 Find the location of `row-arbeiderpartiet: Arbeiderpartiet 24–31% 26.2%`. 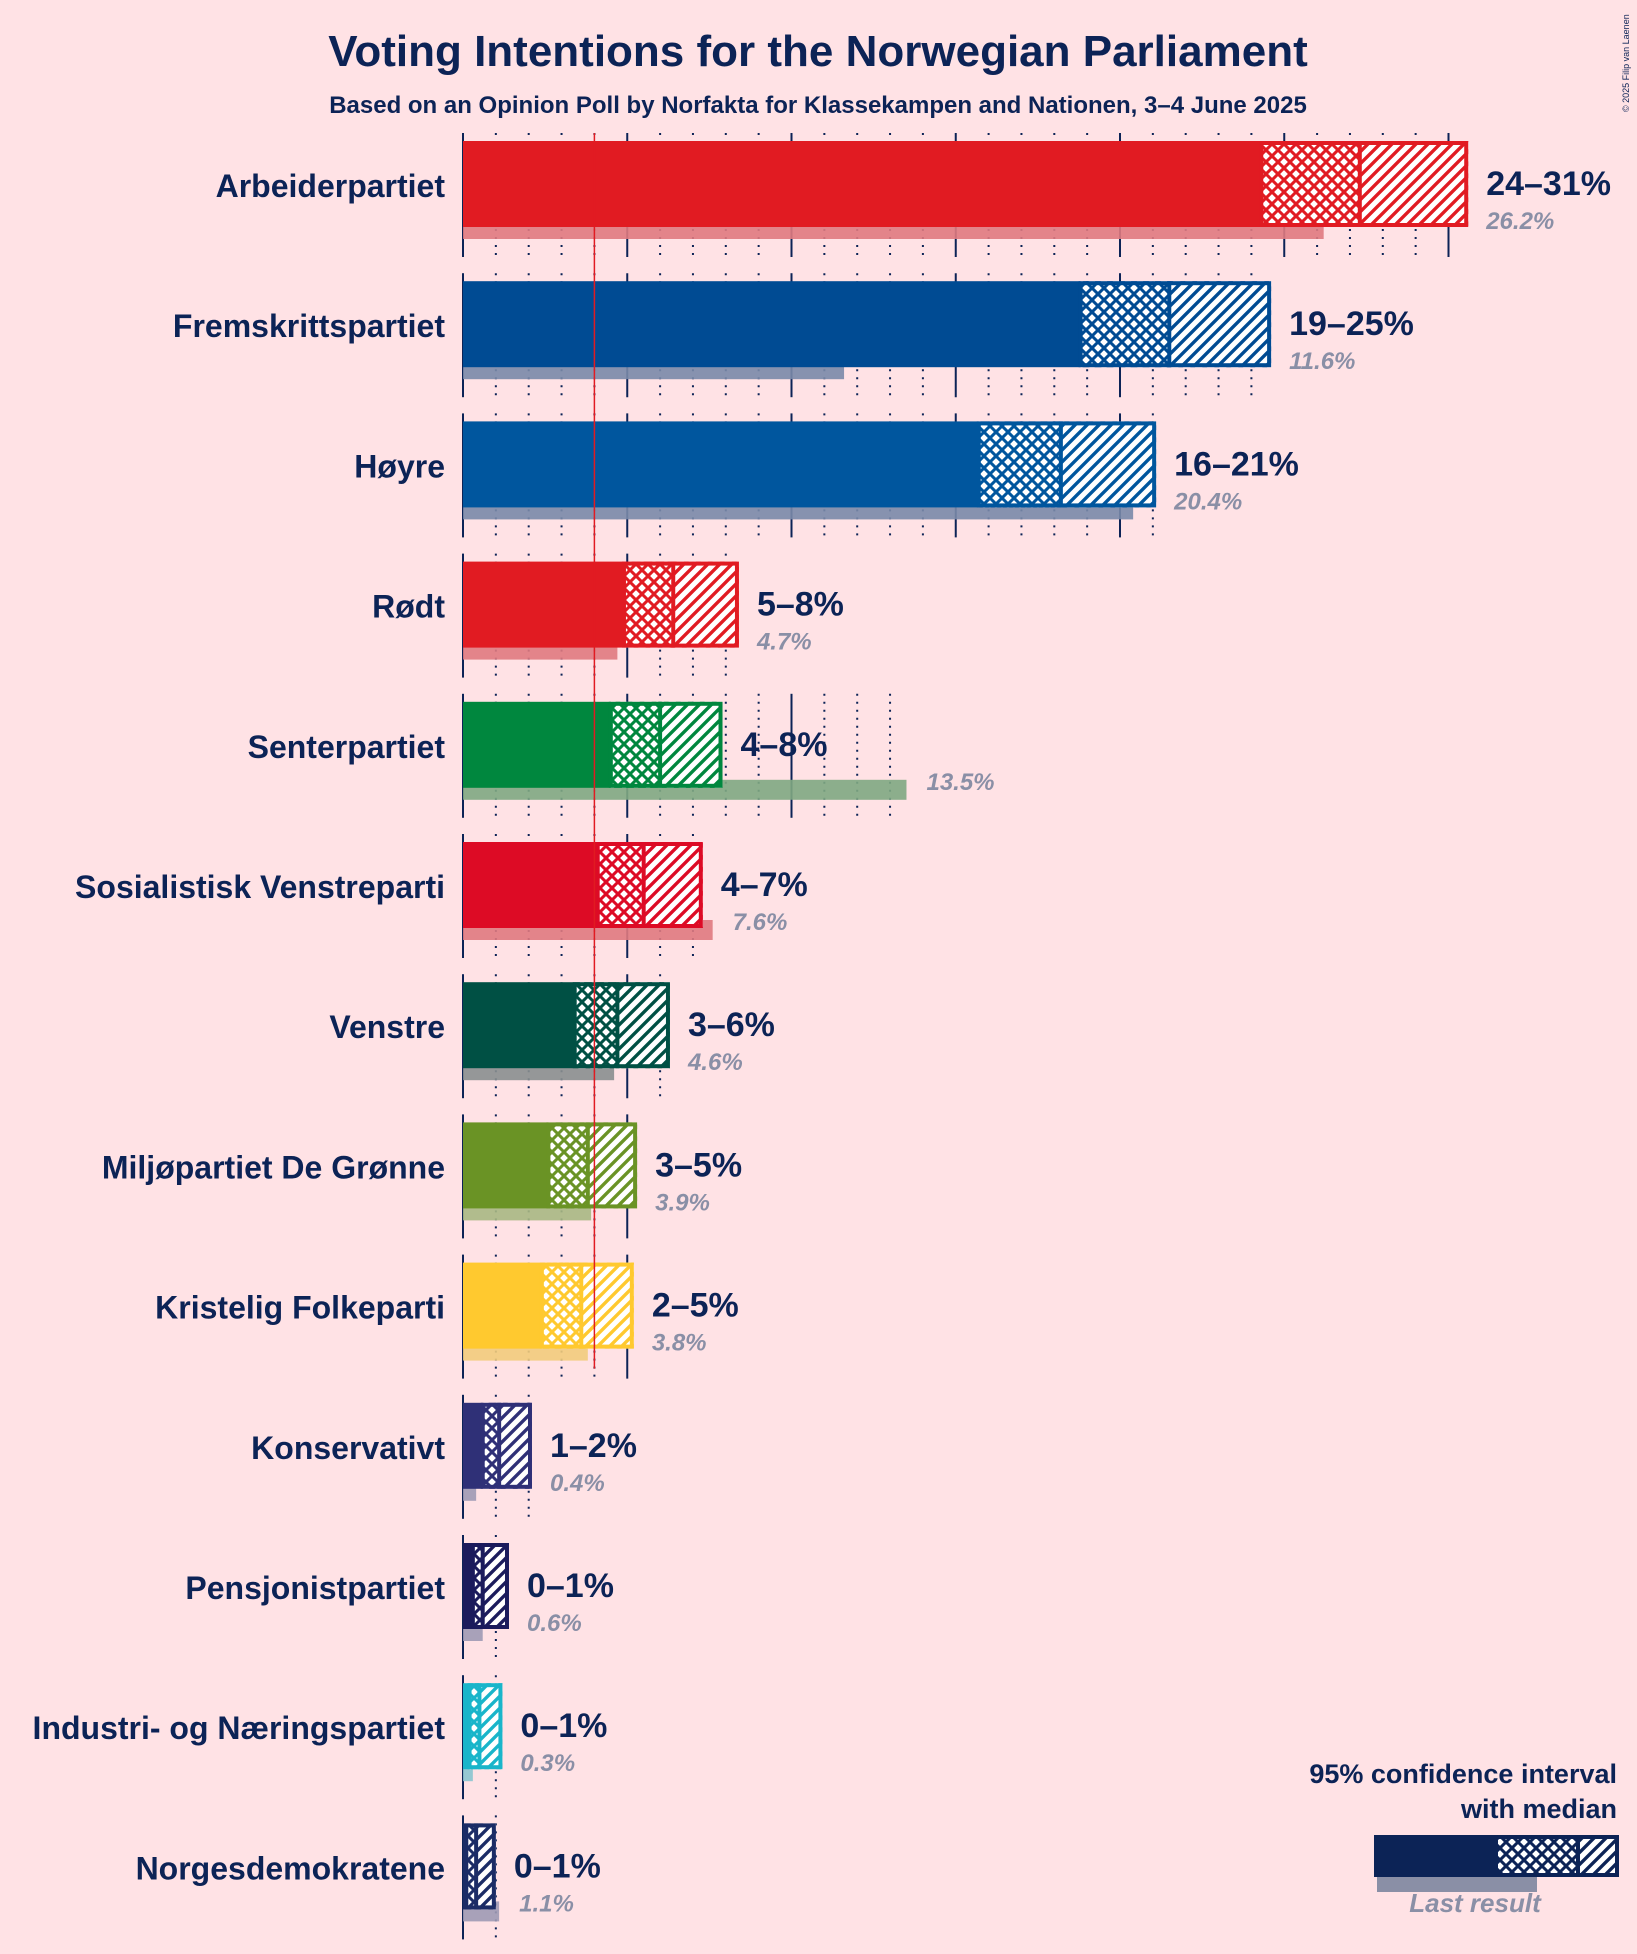

row-arbeiderpartiet: Arbeiderpartiet 24–31% 26.2% is located at coordinates (913, 190).